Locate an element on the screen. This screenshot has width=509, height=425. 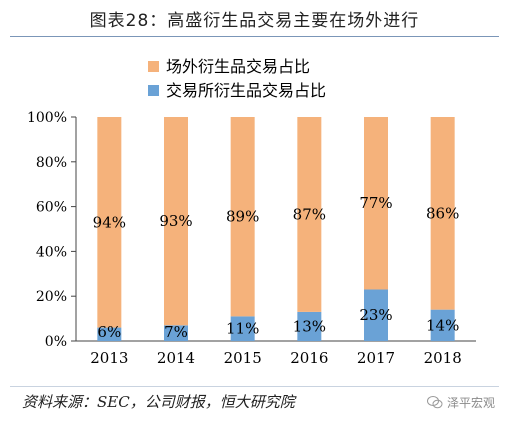
source-divider is located at coordinates (254, 386).